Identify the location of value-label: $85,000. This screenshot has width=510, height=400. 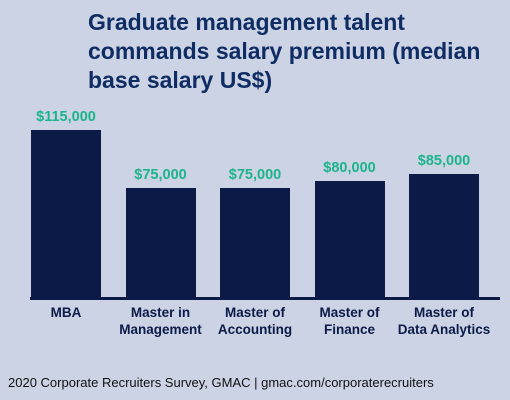
(444, 160).